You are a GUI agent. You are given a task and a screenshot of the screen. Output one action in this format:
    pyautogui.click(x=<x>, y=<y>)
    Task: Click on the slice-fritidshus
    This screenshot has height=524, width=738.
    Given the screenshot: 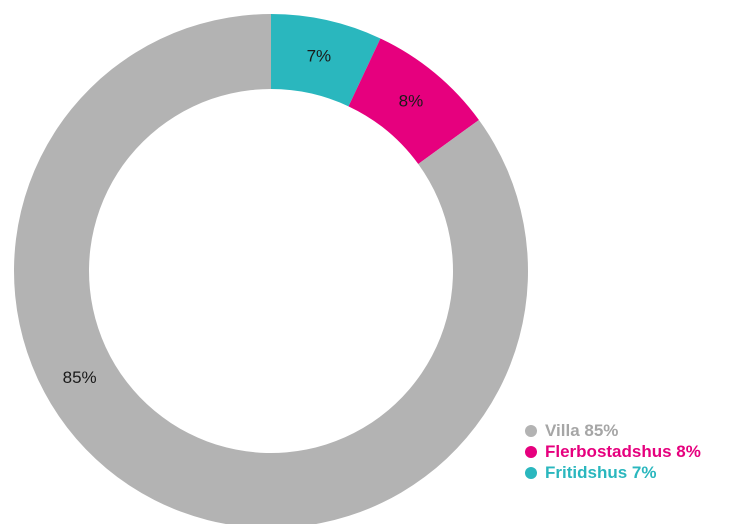 What is the action you would take?
    pyautogui.click(x=326, y=60)
    